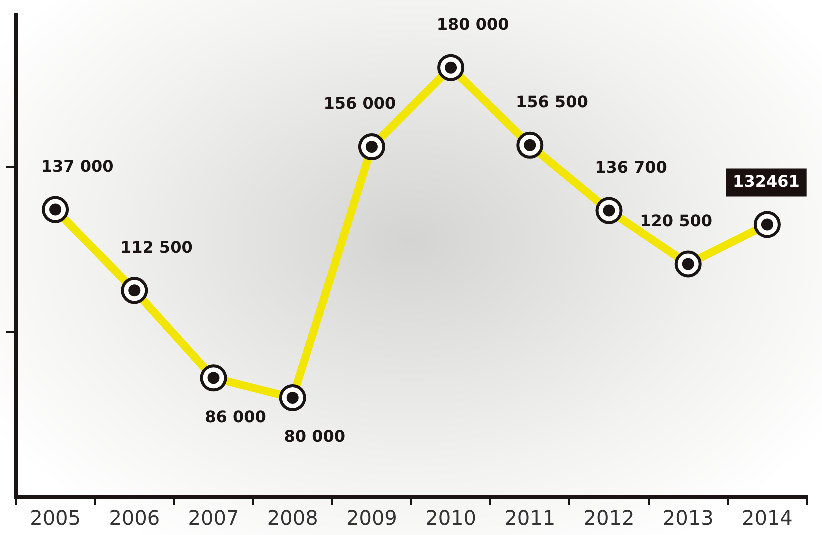 The image size is (822, 535). Describe the element at coordinates (235, 416) in the screenshot. I see `data-label: 86 000` at that location.